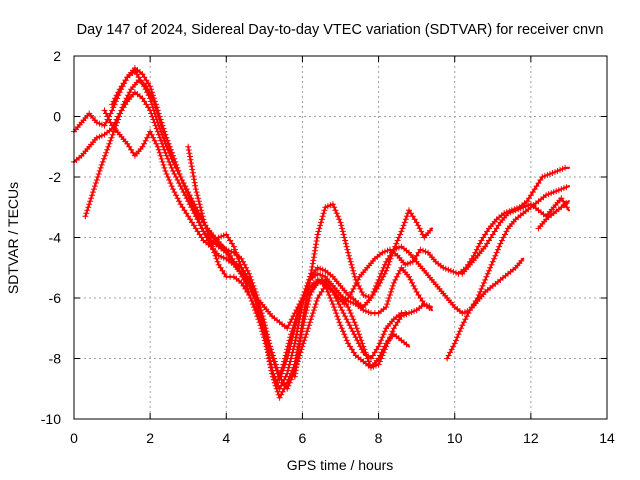  What do you see at coordinates (51, 237) in the screenshot?
I see `y-tick-labels: 2 0 -2 -4 -6 -8 -10` at bounding box center [51, 237].